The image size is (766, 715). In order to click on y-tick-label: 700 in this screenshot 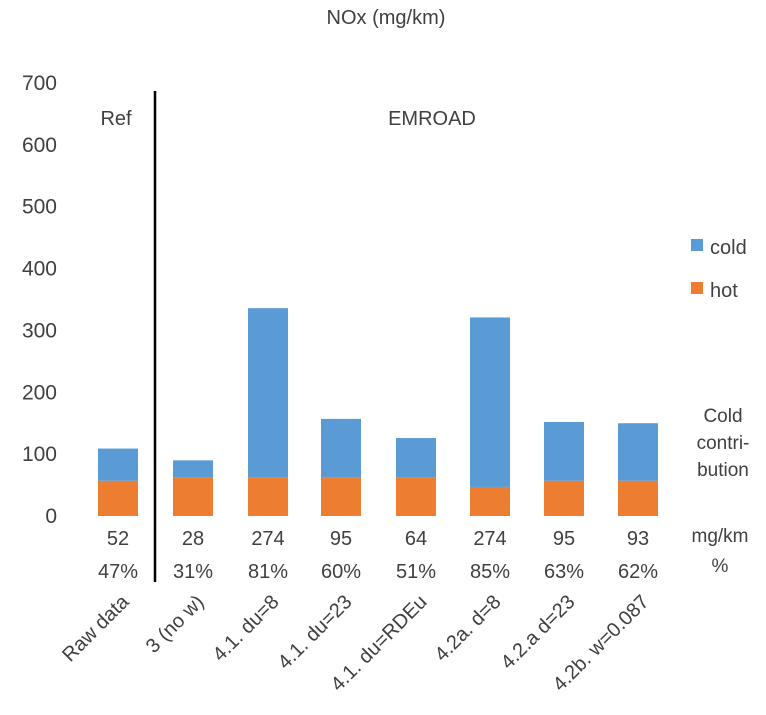, I will do `click(39, 83)`.